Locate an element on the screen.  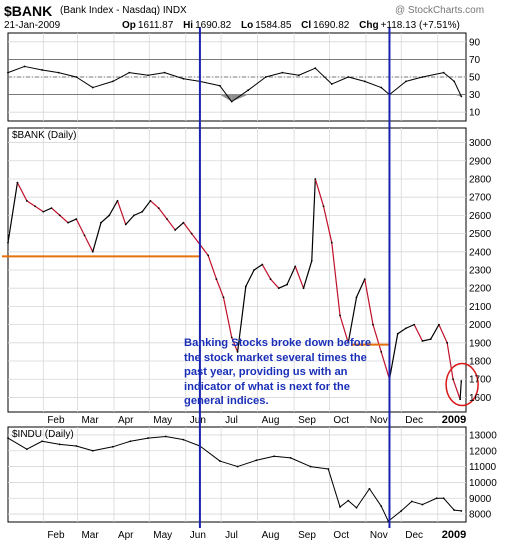
y-tick-label: 11000 is located at coordinates (483, 467).